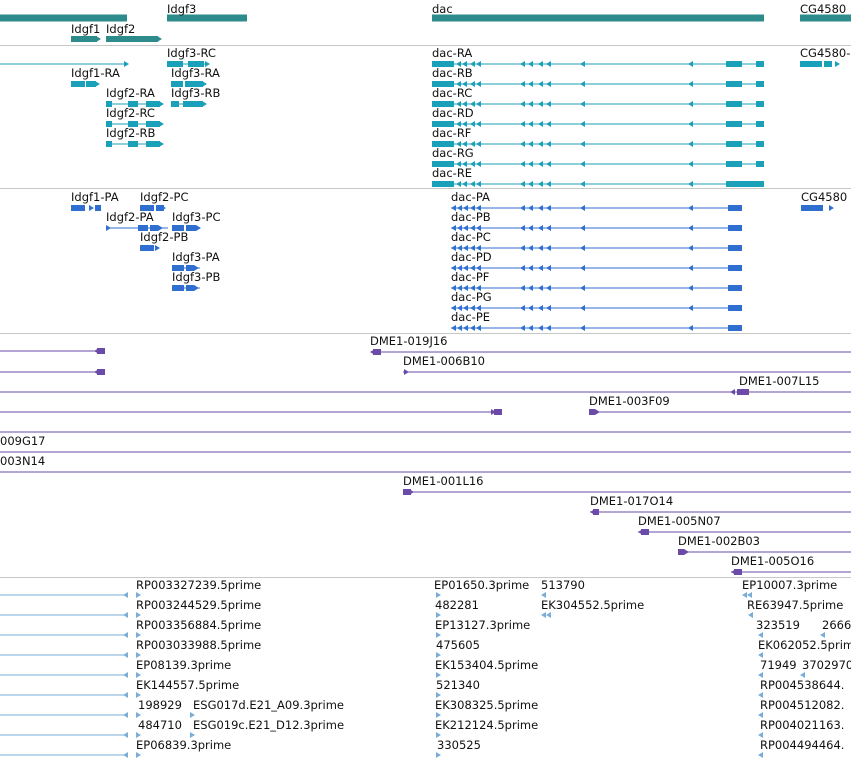 The height and width of the screenshot is (761, 851). What do you see at coordinates (778, 625) in the screenshot?
I see `est-label: 323519` at bounding box center [778, 625].